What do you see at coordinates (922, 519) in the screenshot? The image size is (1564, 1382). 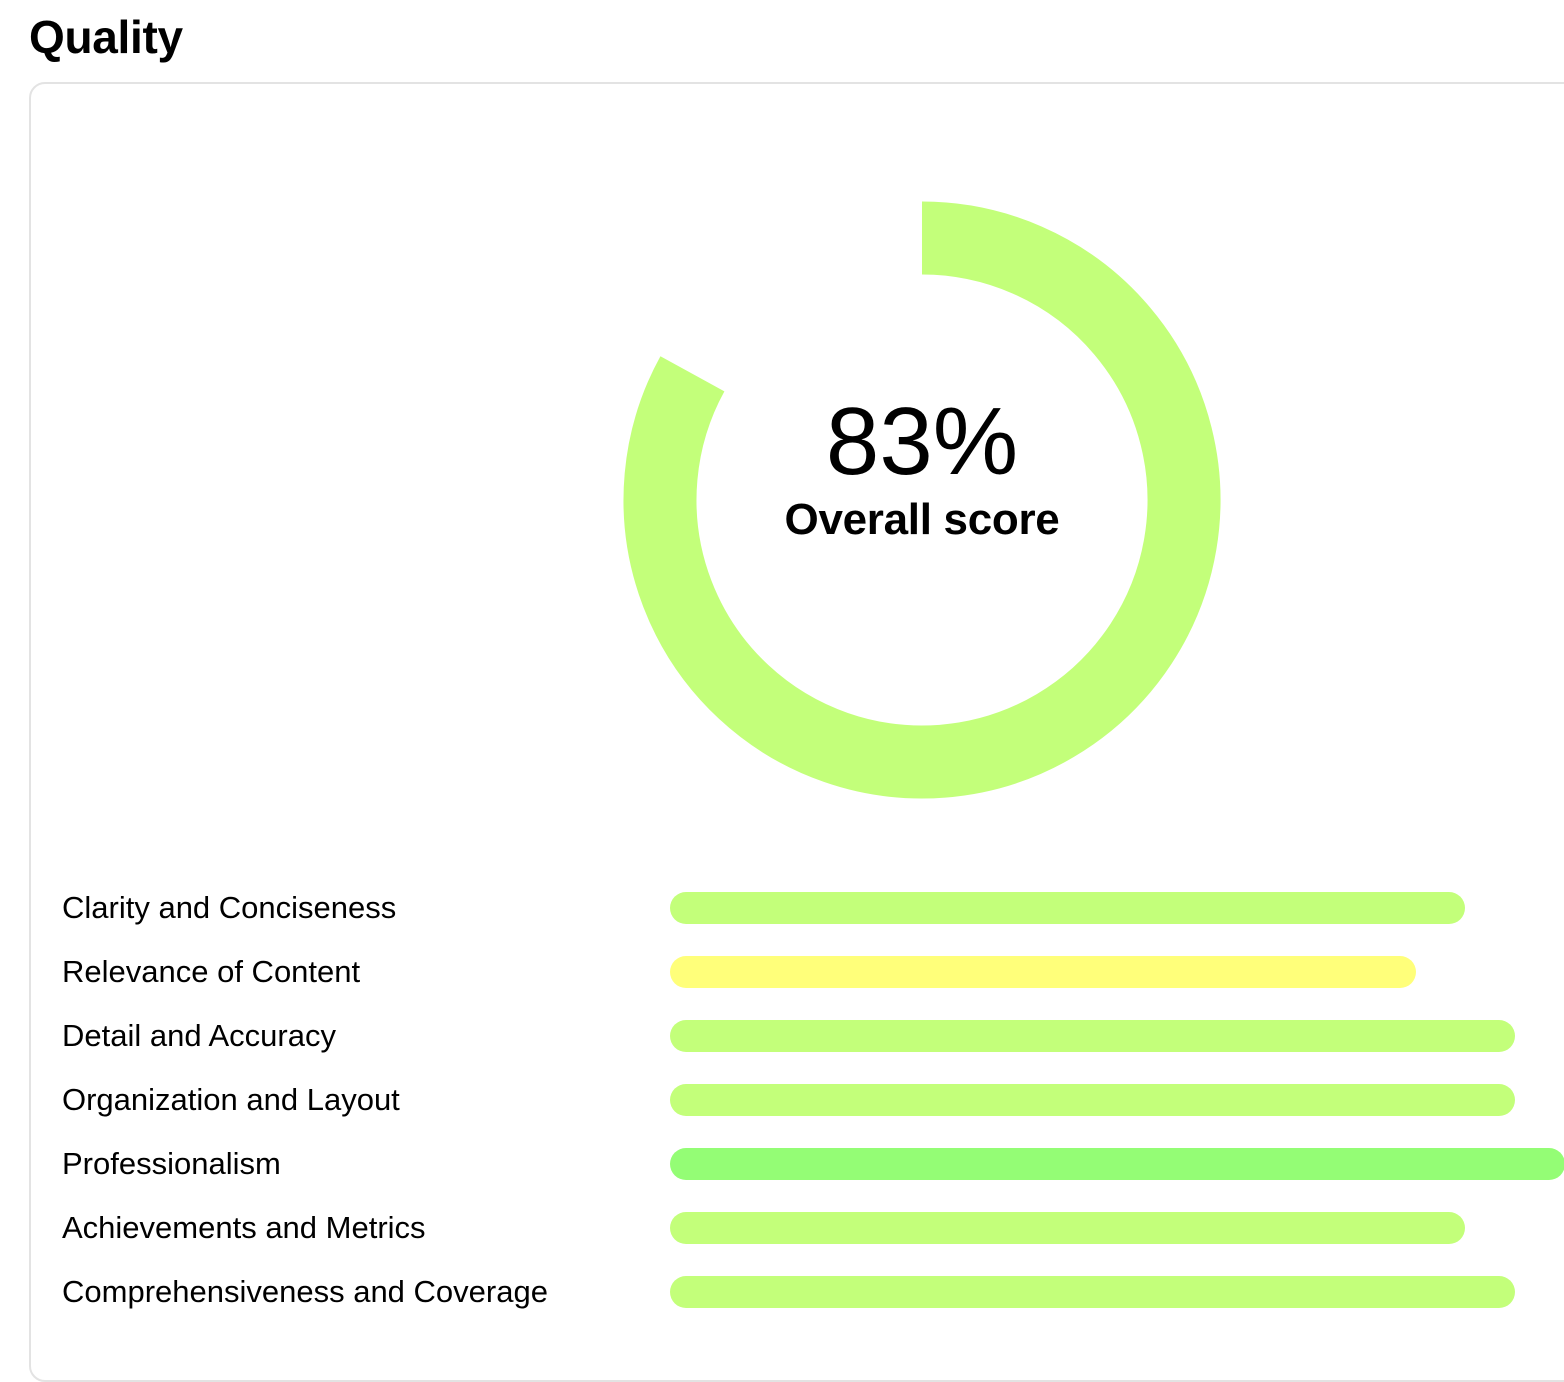 I see `overall-score-label: Overall score` at bounding box center [922, 519].